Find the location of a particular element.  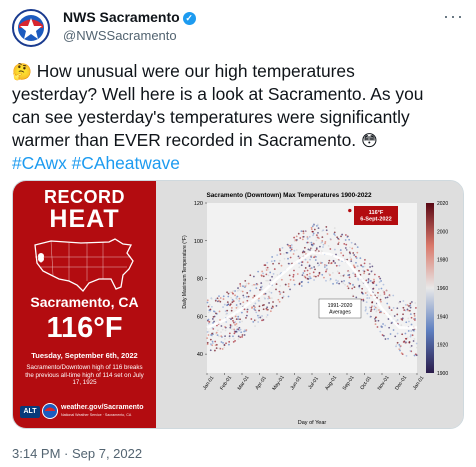

author-handle: @NWSSacramento is located at coordinates (120, 35).